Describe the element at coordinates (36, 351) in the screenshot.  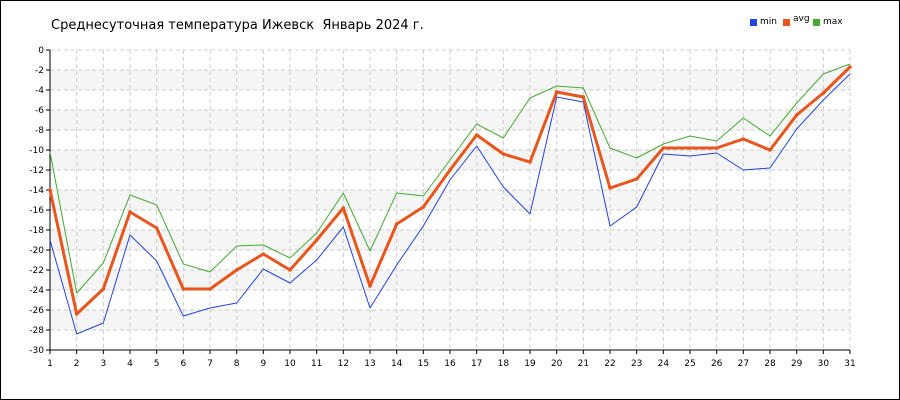
I see `y-tick-label: -30` at that location.